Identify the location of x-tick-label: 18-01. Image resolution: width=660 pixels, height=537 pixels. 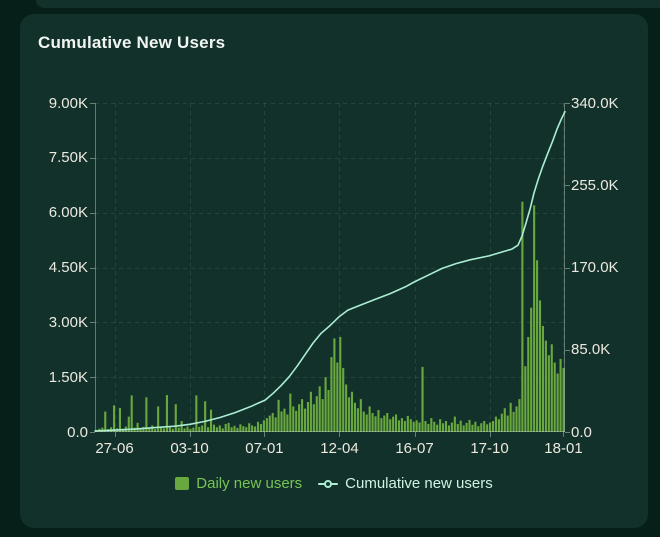
(563, 448).